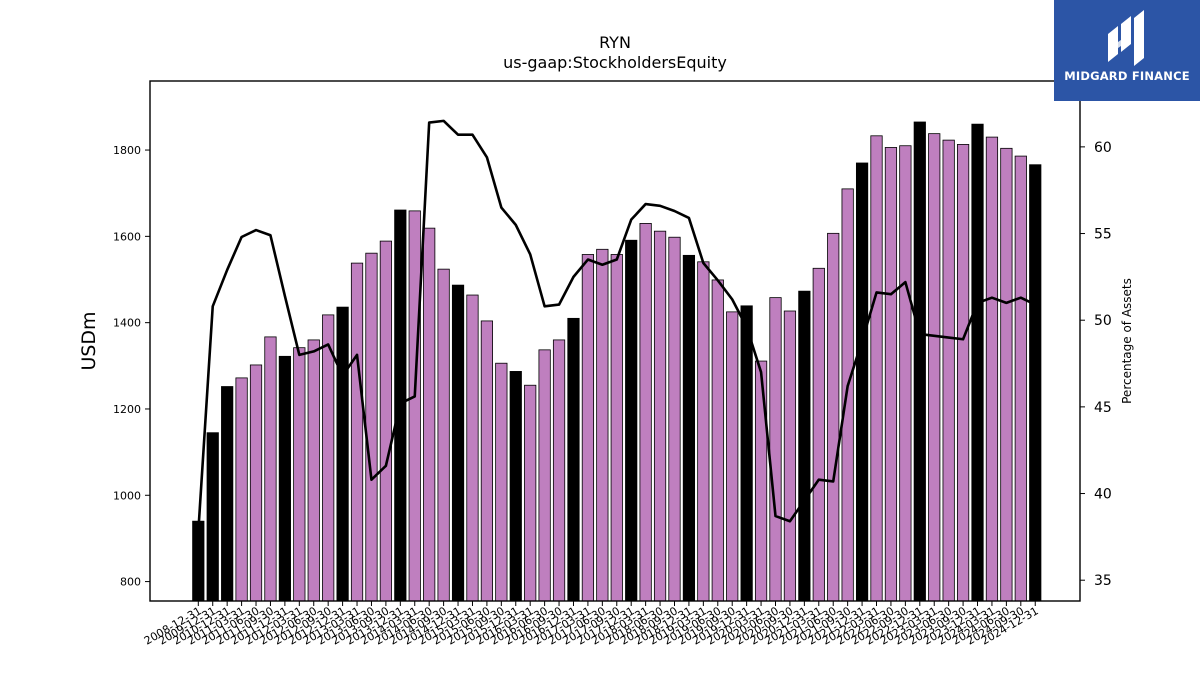 This screenshot has width=1200, height=675. I want to click on left-axis: 800 1000 1200 1400 1600 1800, so click(131, 366).